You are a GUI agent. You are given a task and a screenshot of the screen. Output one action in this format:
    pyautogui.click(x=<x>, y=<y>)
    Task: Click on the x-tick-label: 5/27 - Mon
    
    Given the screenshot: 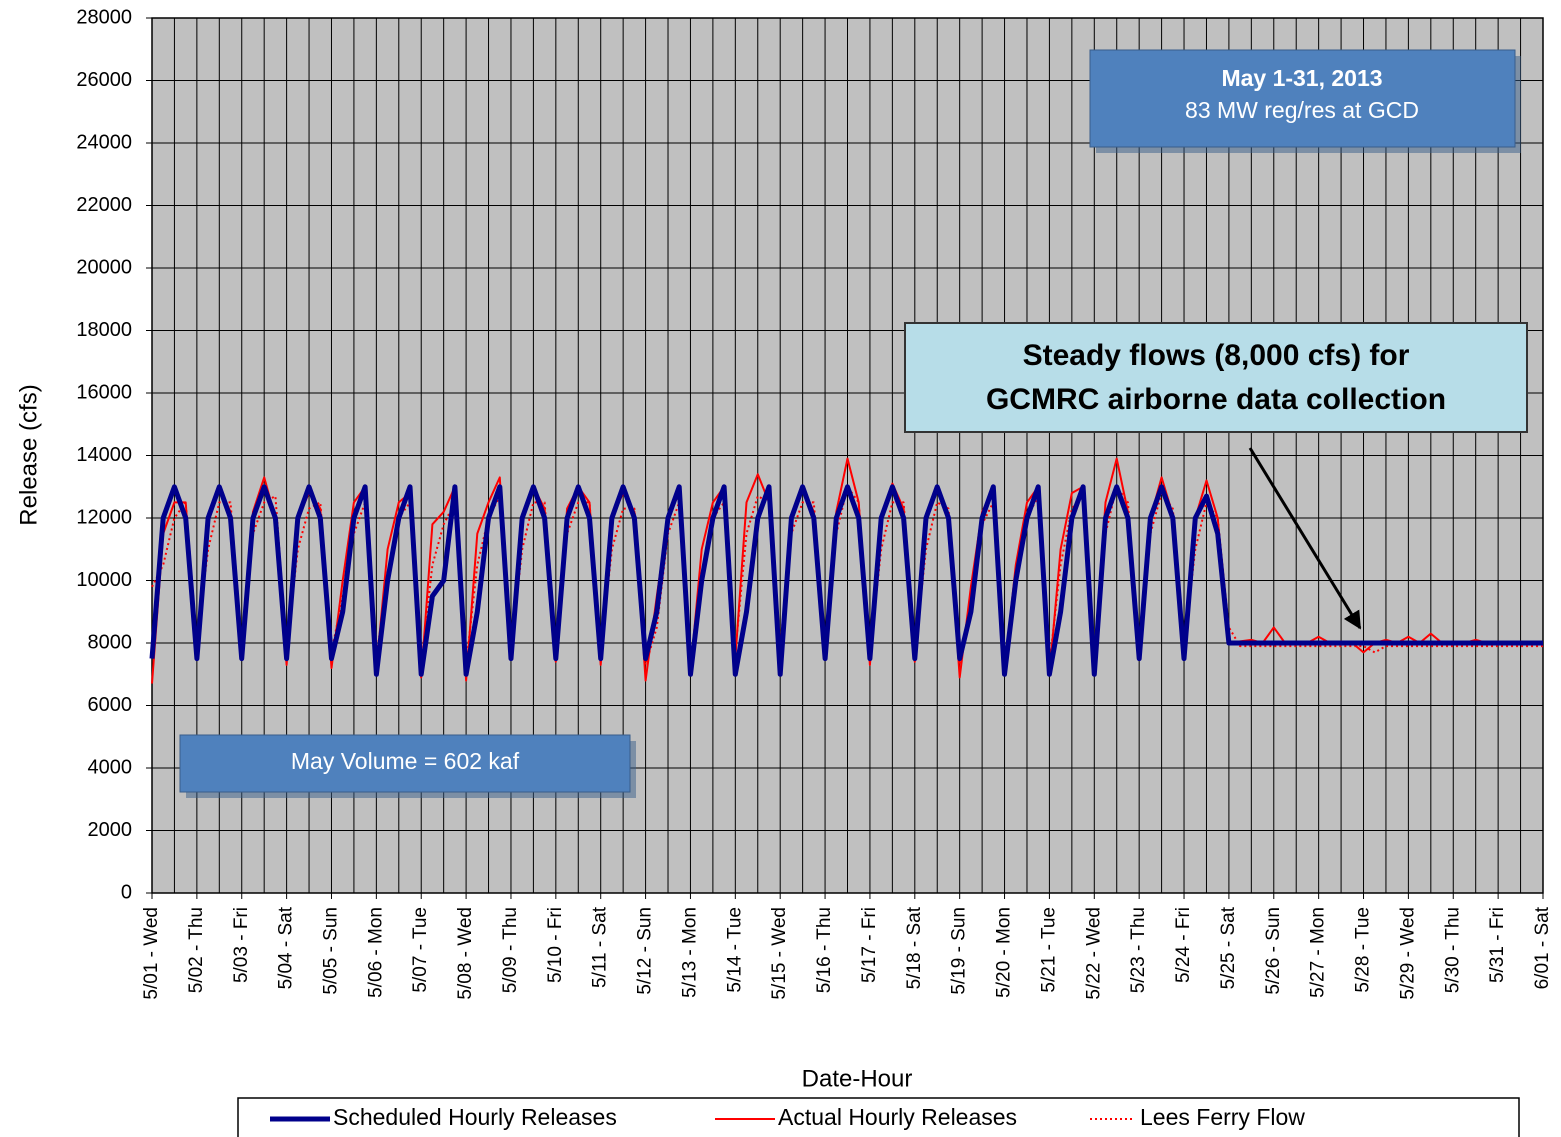 What is the action you would take?
    pyautogui.click(x=1318, y=952)
    